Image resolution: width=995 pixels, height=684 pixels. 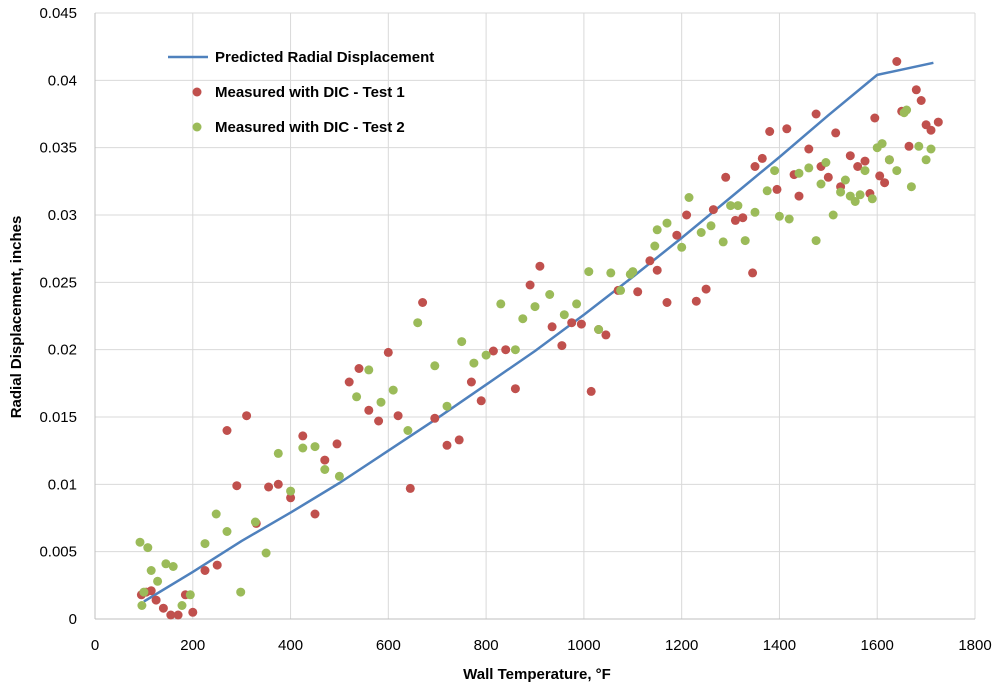 What do you see at coordinates (681, 645) in the screenshot?
I see `x-tick-label: 1200` at bounding box center [681, 645].